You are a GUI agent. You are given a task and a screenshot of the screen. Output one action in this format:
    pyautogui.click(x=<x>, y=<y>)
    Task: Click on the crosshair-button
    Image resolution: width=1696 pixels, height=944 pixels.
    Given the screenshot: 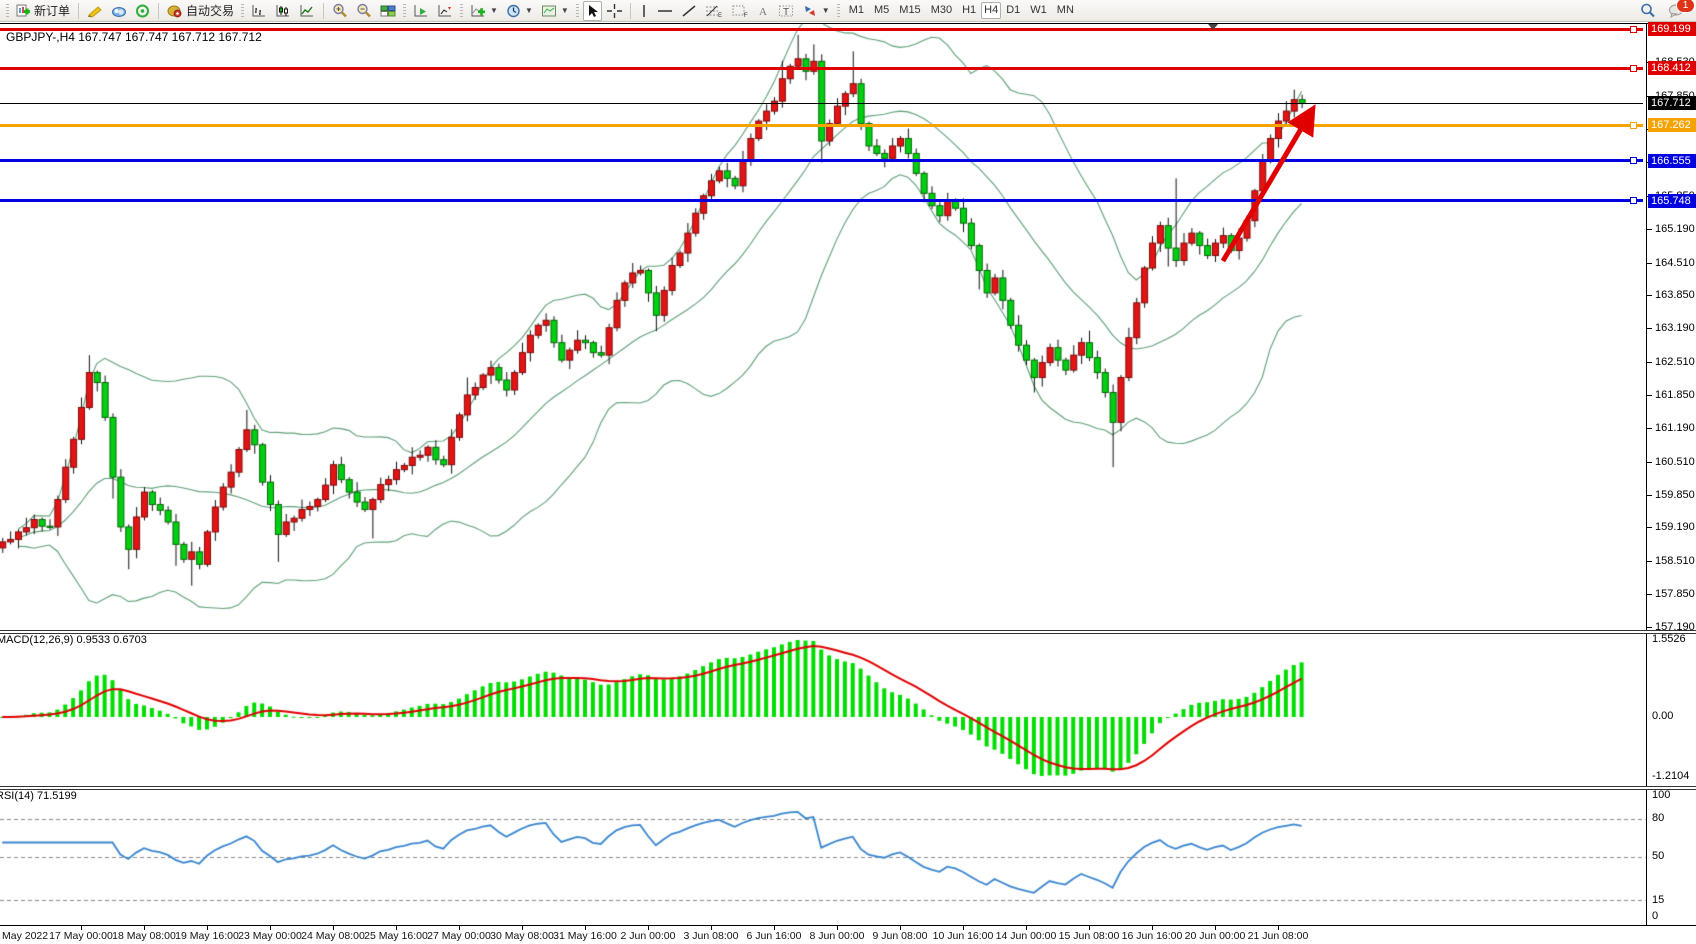 What is the action you would take?
    pyautogui.click(x=614, y=11)
    